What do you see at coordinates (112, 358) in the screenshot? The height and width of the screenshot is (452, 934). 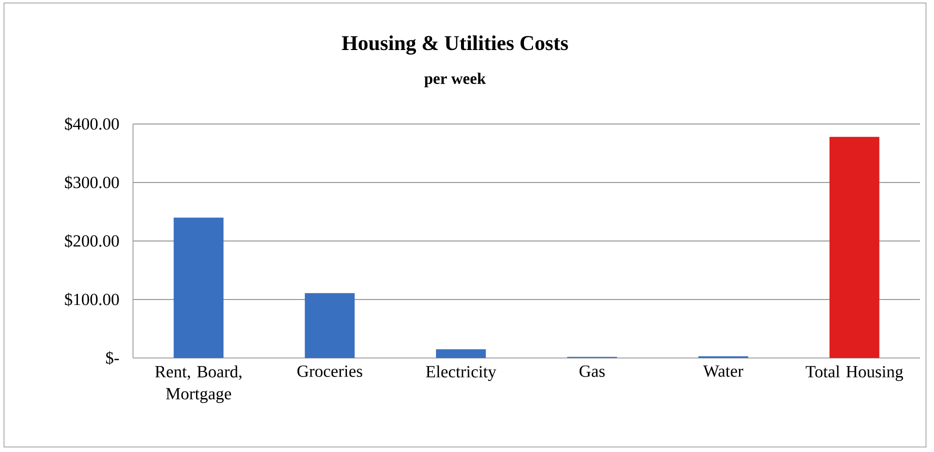 I see `y-tick-label: $-` at bounding box center [112, 358].